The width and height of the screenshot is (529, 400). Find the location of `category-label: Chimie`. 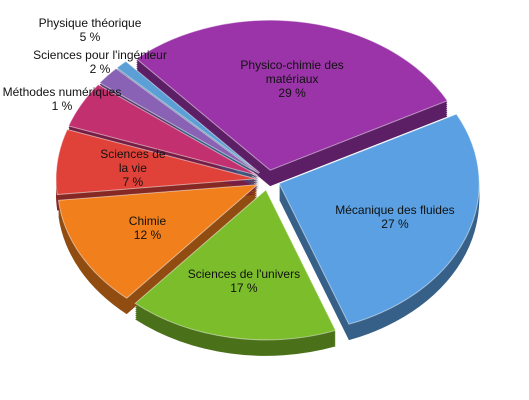

category-label: Chimie is located at coordinates (147, 220).